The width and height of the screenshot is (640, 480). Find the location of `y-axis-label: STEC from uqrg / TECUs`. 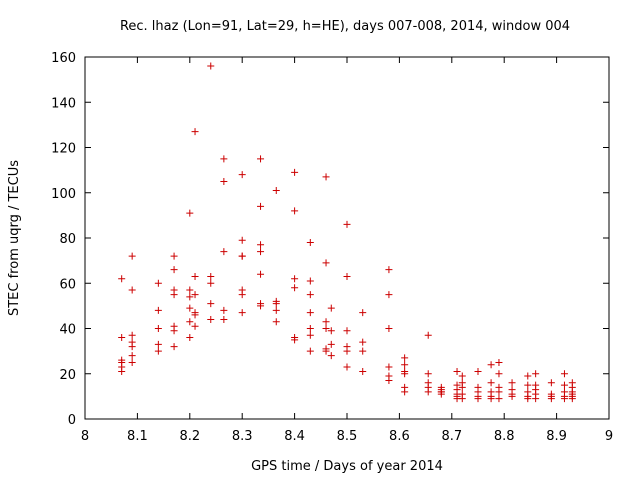

y-axis-label: STEC from uqrg / TECUs is located at coordinates (14, 238).